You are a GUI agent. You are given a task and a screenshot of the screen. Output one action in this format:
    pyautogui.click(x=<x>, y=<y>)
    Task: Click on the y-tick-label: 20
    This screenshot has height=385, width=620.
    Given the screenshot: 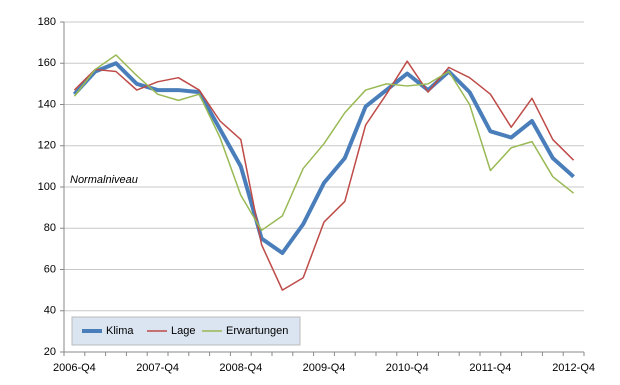 What is the action you would take?
    pyautogui.click(x=50, y=352)
    